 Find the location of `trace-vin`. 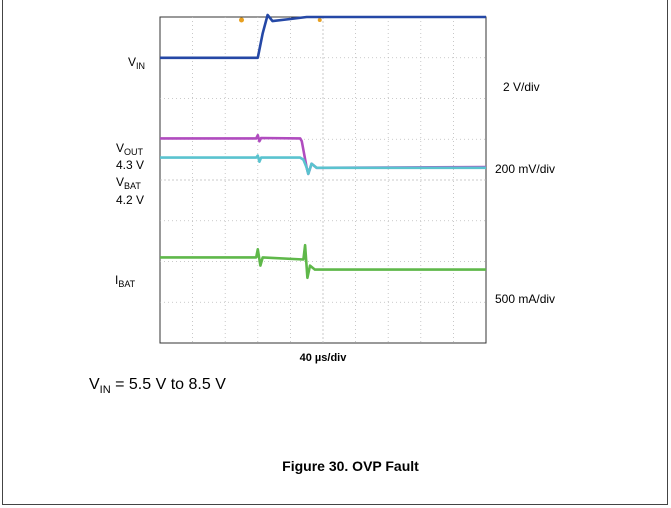

trace-vin is located at coordinates (323, 36).